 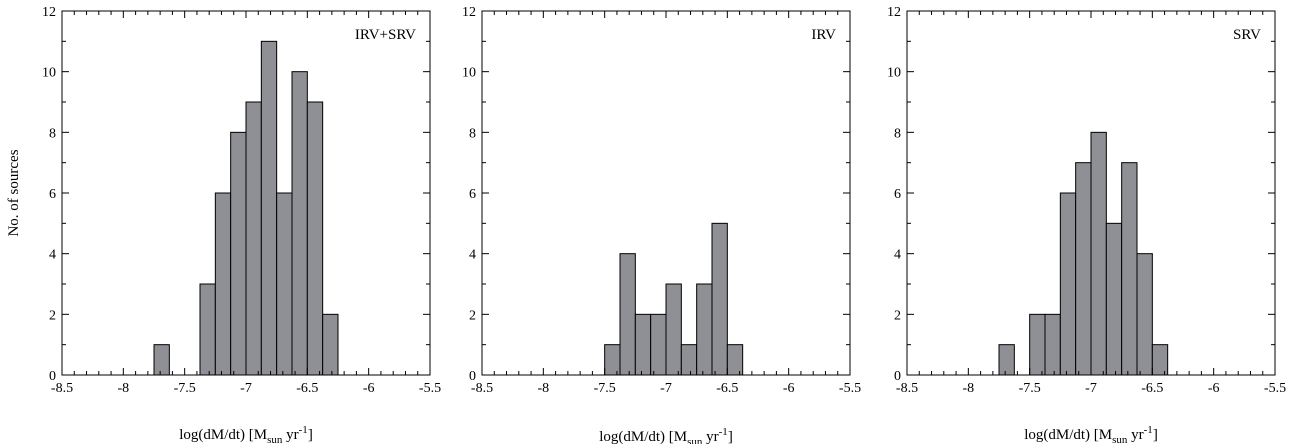 I want to click on panel-label: IRV, so click(x=823, y=35).